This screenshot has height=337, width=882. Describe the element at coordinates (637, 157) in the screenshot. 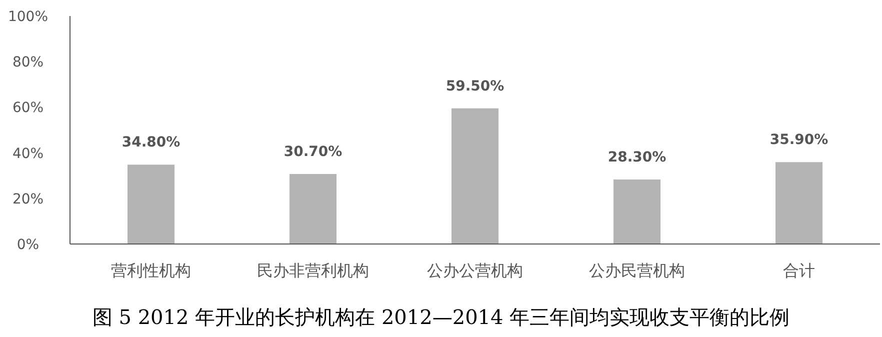

I see `data-label: 28.30%` at that location.